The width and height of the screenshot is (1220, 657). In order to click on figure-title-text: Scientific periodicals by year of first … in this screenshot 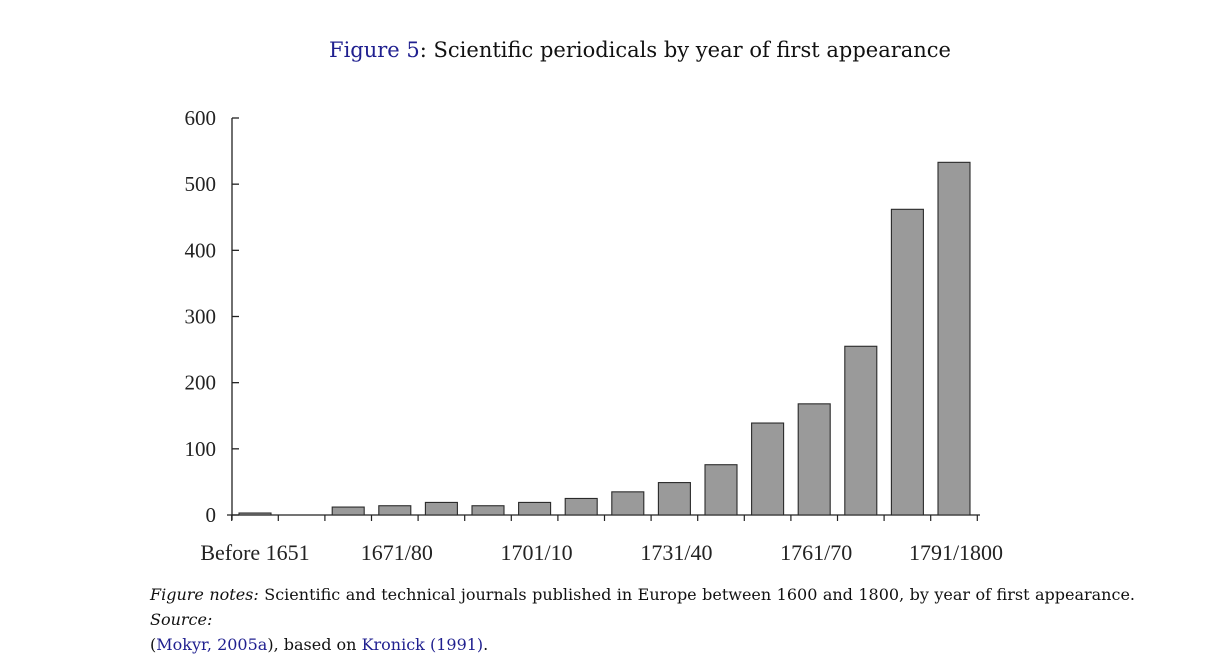, I will do `click(692, 50)`.